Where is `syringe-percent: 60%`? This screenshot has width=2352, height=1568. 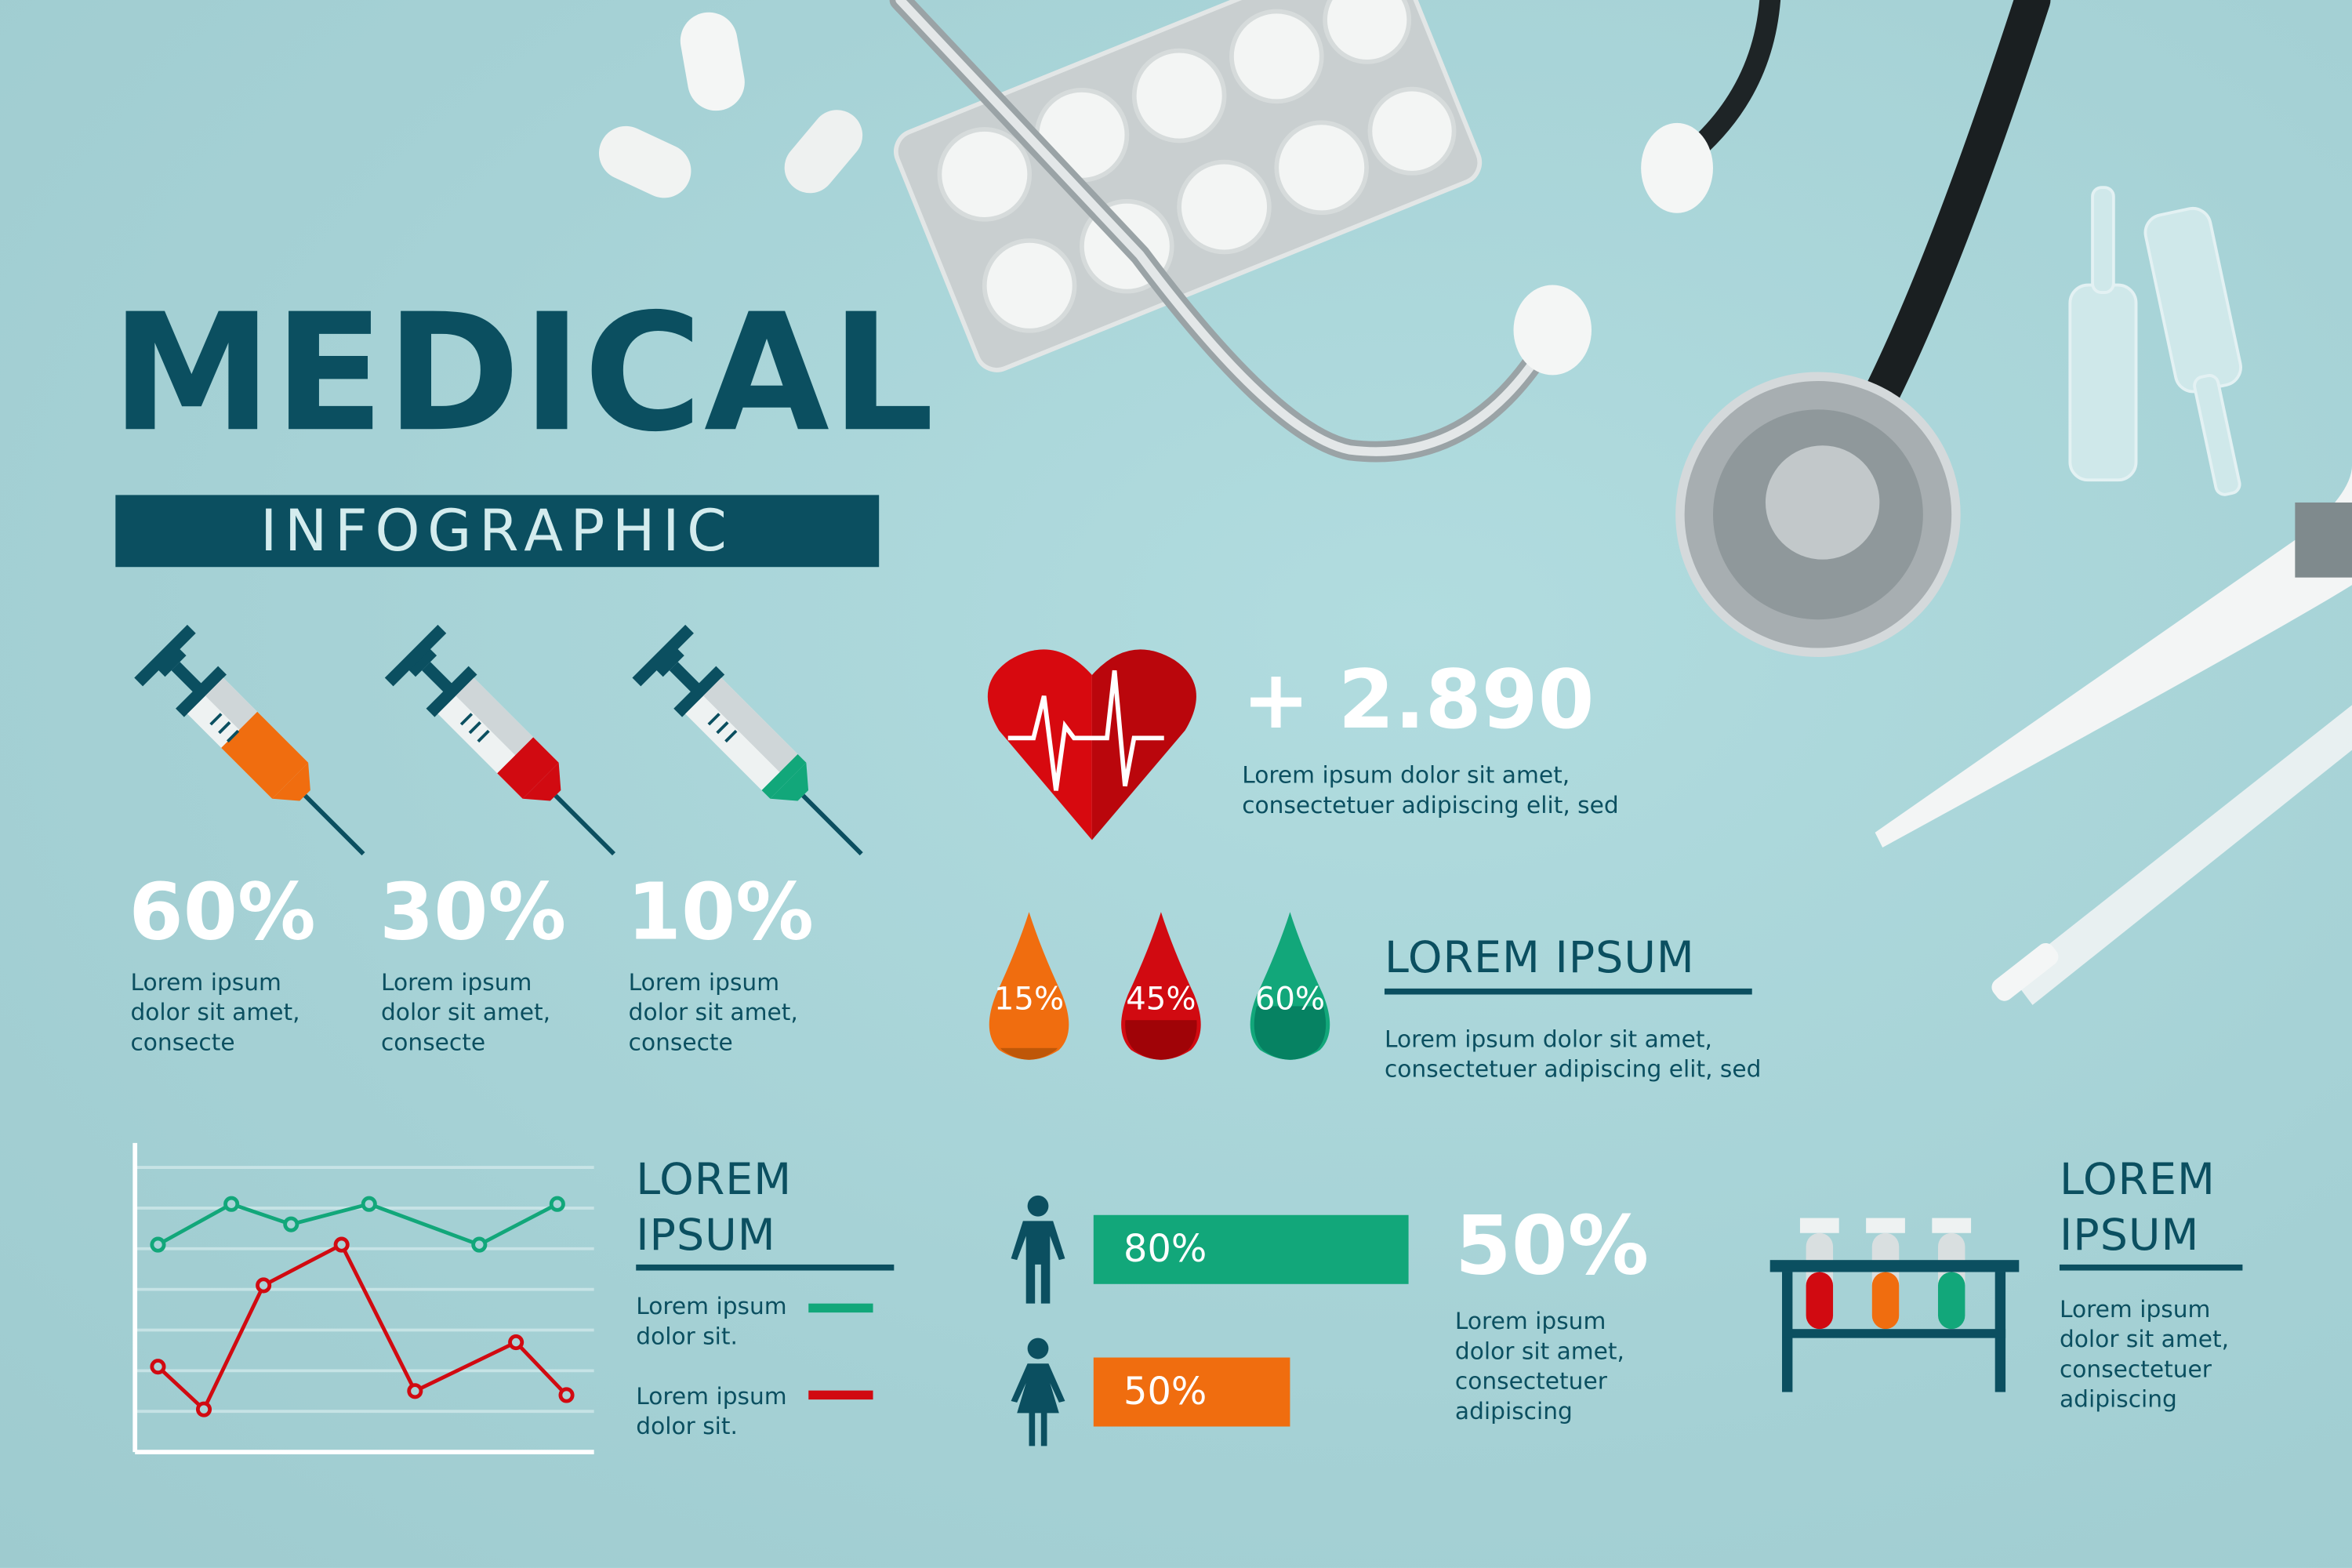 syringe-percent: 60% is located at coordinates (222, 913).